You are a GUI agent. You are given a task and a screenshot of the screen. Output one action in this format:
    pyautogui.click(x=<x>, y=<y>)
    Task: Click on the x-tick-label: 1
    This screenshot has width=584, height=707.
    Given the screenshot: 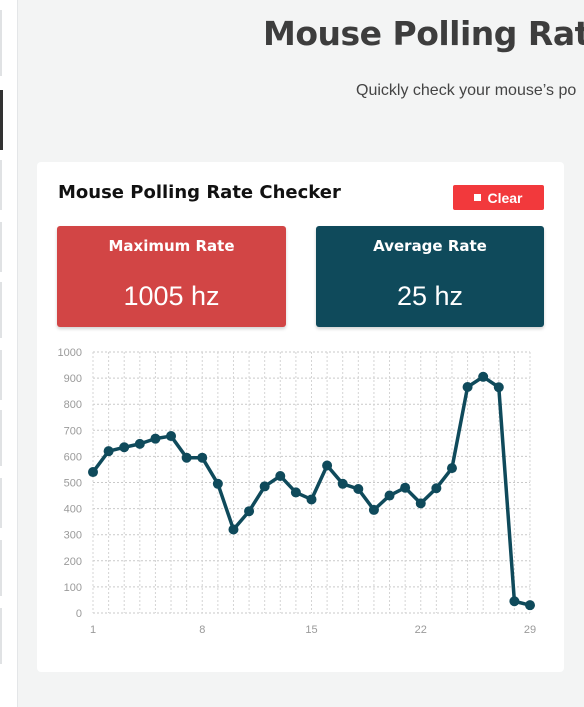 What is the action you would take?
    pyautogui.click(x=93, y=630)
    